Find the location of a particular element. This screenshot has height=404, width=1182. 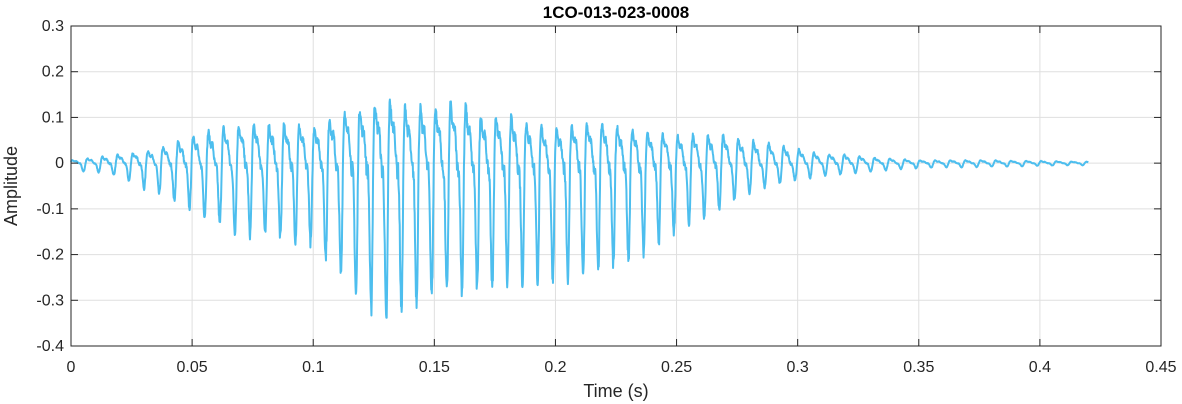

y-tick-label: 0.2 is located at coordinates (53, 72).